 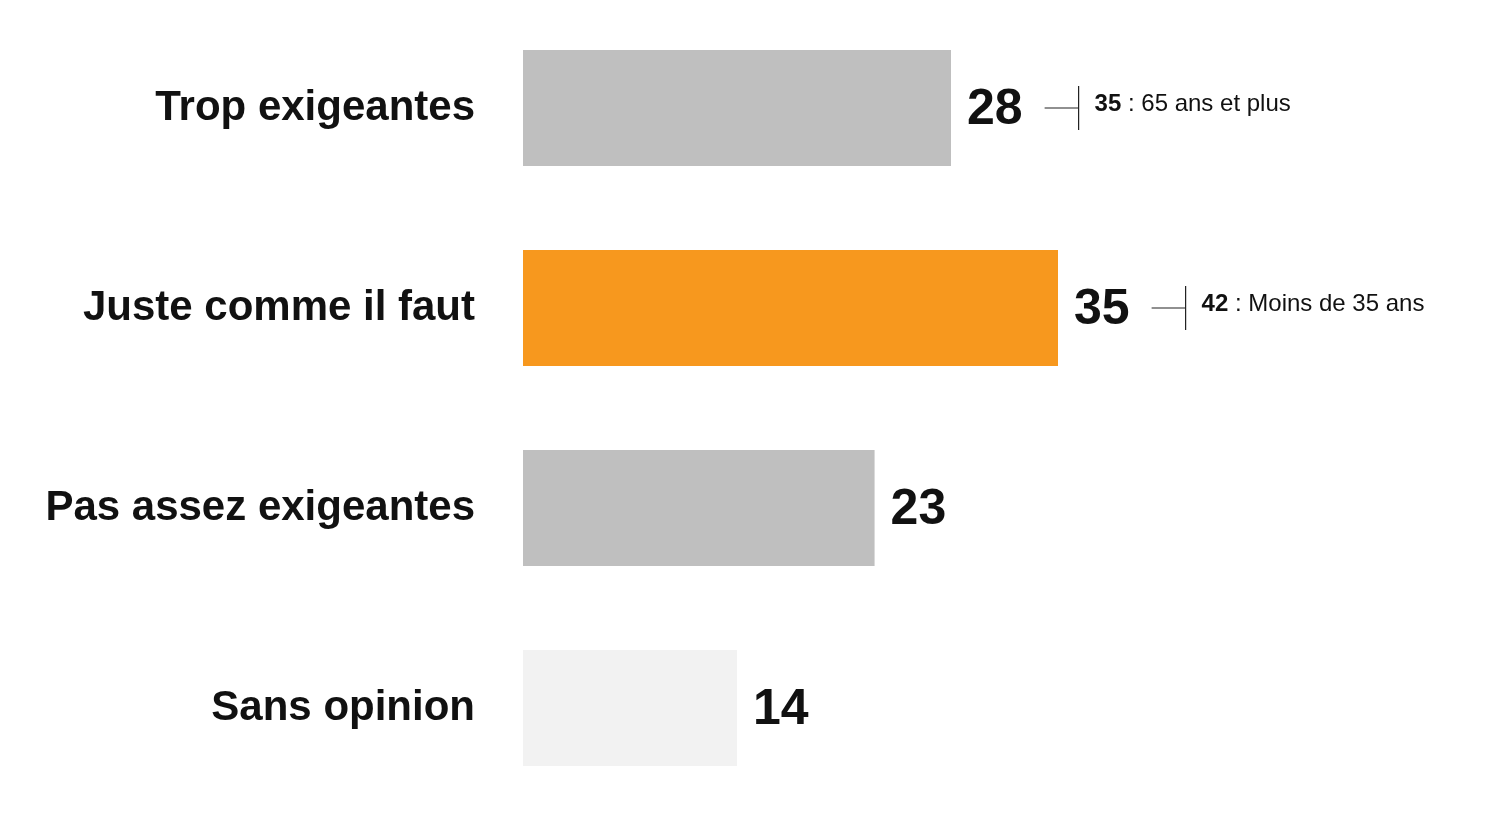 I want to click on data-label: 28, so click(x=995, y=106).